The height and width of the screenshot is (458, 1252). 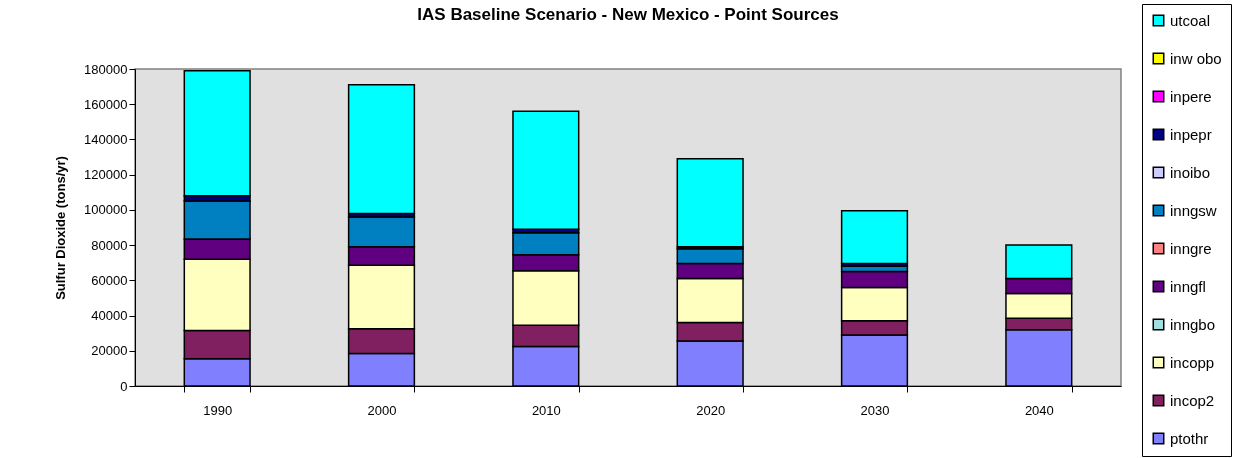 What do you see at coordinates (106, 210) in the screenshot?
I see `y-tick-label: 100000` at bounding box center [106, 210].